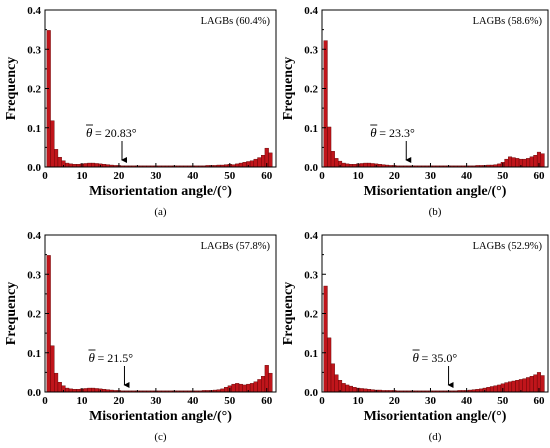 The height and width of the screenshot is (448, 550). I want to click on y-axis-label: Frequency, so click(288, 89).